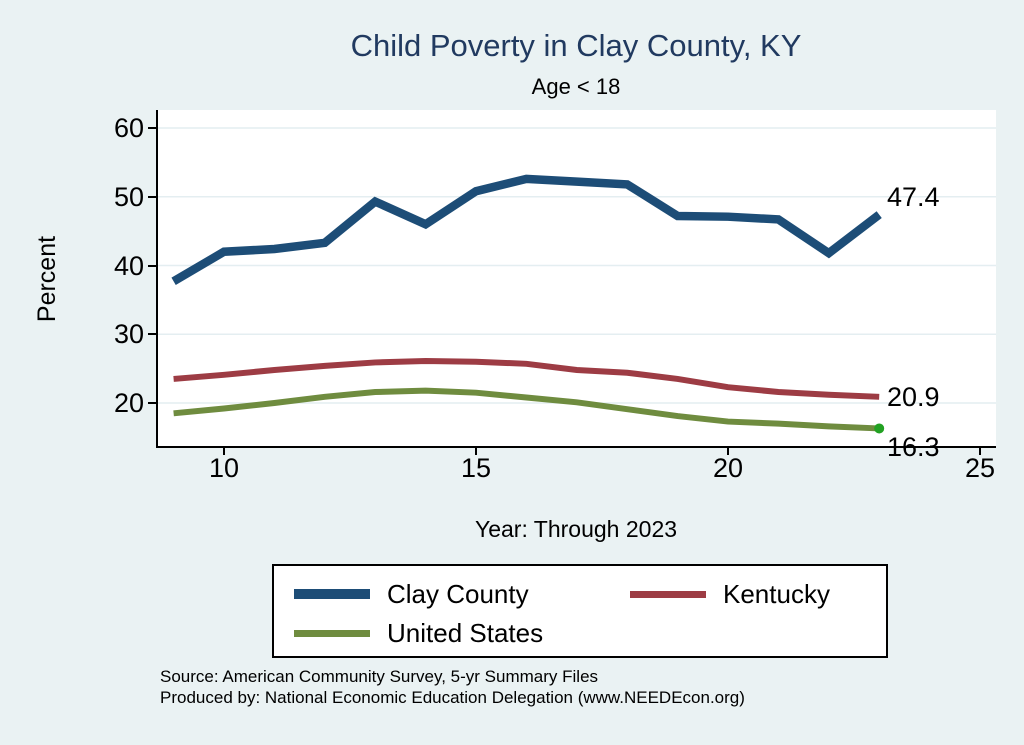 The height and width of the screenshot is (745, 1024). Describe the element at coordinates (526, 379) in the screenshot. I see `series-line-kentucky` at that location.